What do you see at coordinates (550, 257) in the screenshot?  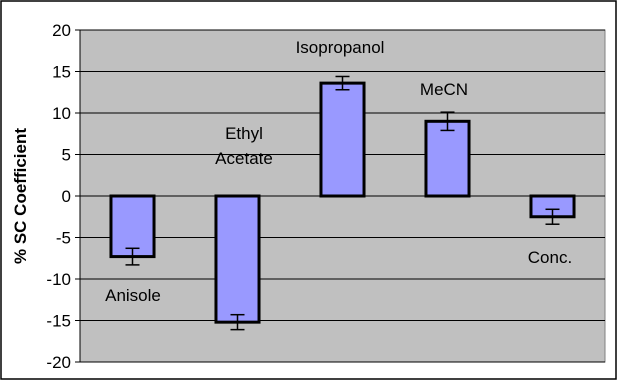 I see `bar-label: Conc.` at bounding box center [550, 257].